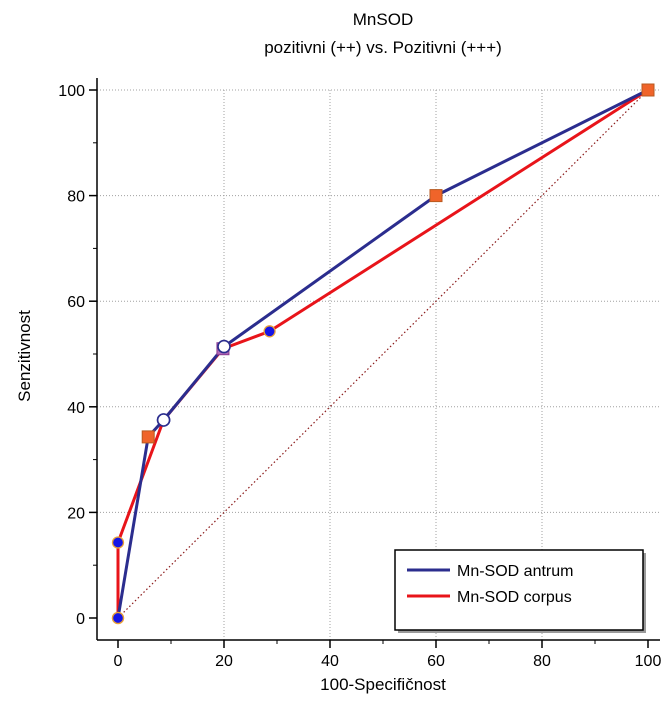 The width and height of the screenshot is (671, 704). I want to click on y-tick-label: 40, so click(76, 408).